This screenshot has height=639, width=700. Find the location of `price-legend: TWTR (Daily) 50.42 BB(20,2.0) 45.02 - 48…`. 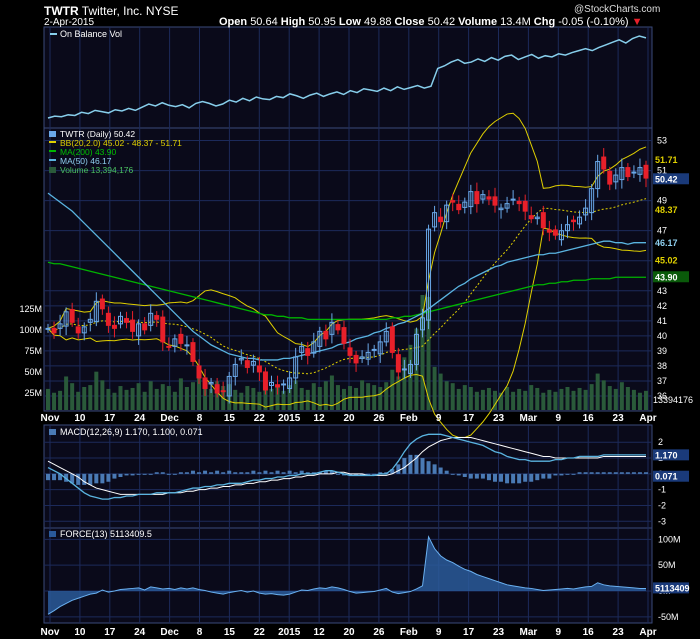

price-legend: TWTR (Daily) 50.42 BB(20,2.0) 45.02 - 48… is located at coordinates (115, 152).